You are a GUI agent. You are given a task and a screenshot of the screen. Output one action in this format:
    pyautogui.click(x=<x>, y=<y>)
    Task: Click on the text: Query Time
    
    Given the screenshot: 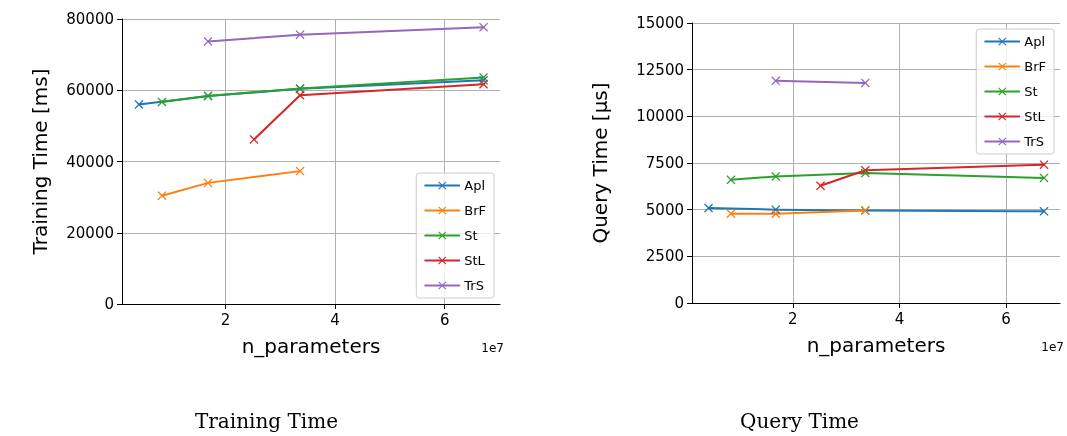 What is the action you would take?
    pyautogui.click(x=799, y=421)
    